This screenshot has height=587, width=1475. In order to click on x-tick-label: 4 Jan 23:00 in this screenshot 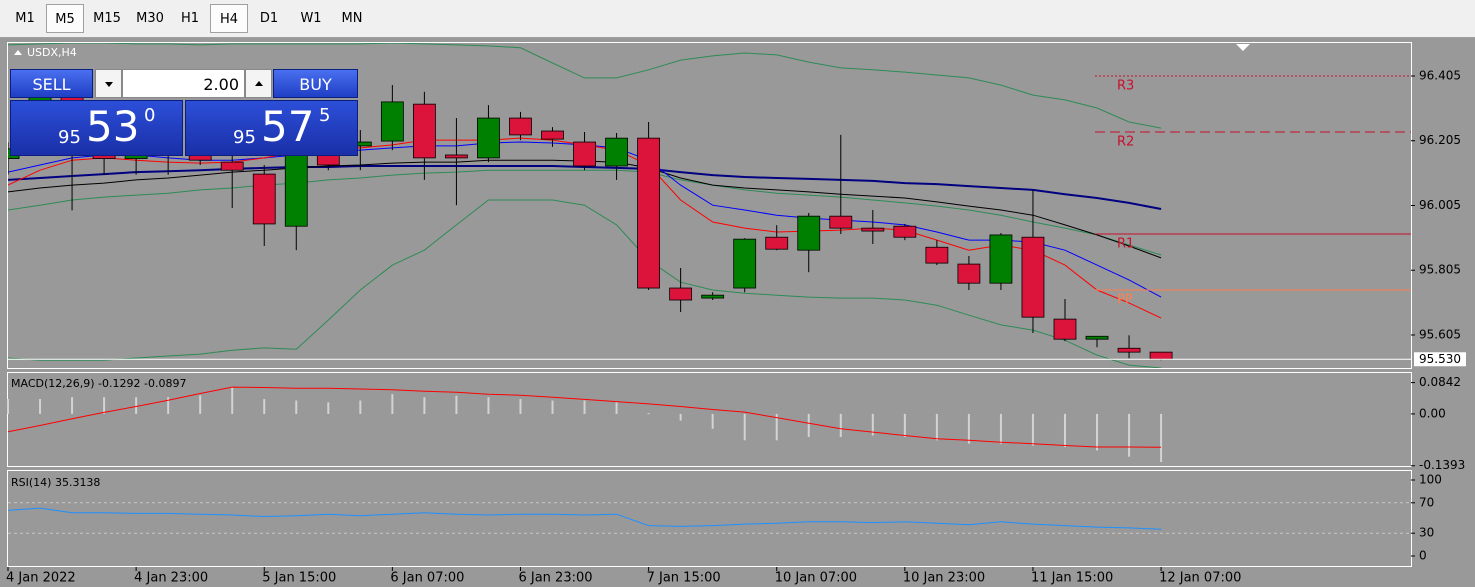, I will do `click(171, 578)`.